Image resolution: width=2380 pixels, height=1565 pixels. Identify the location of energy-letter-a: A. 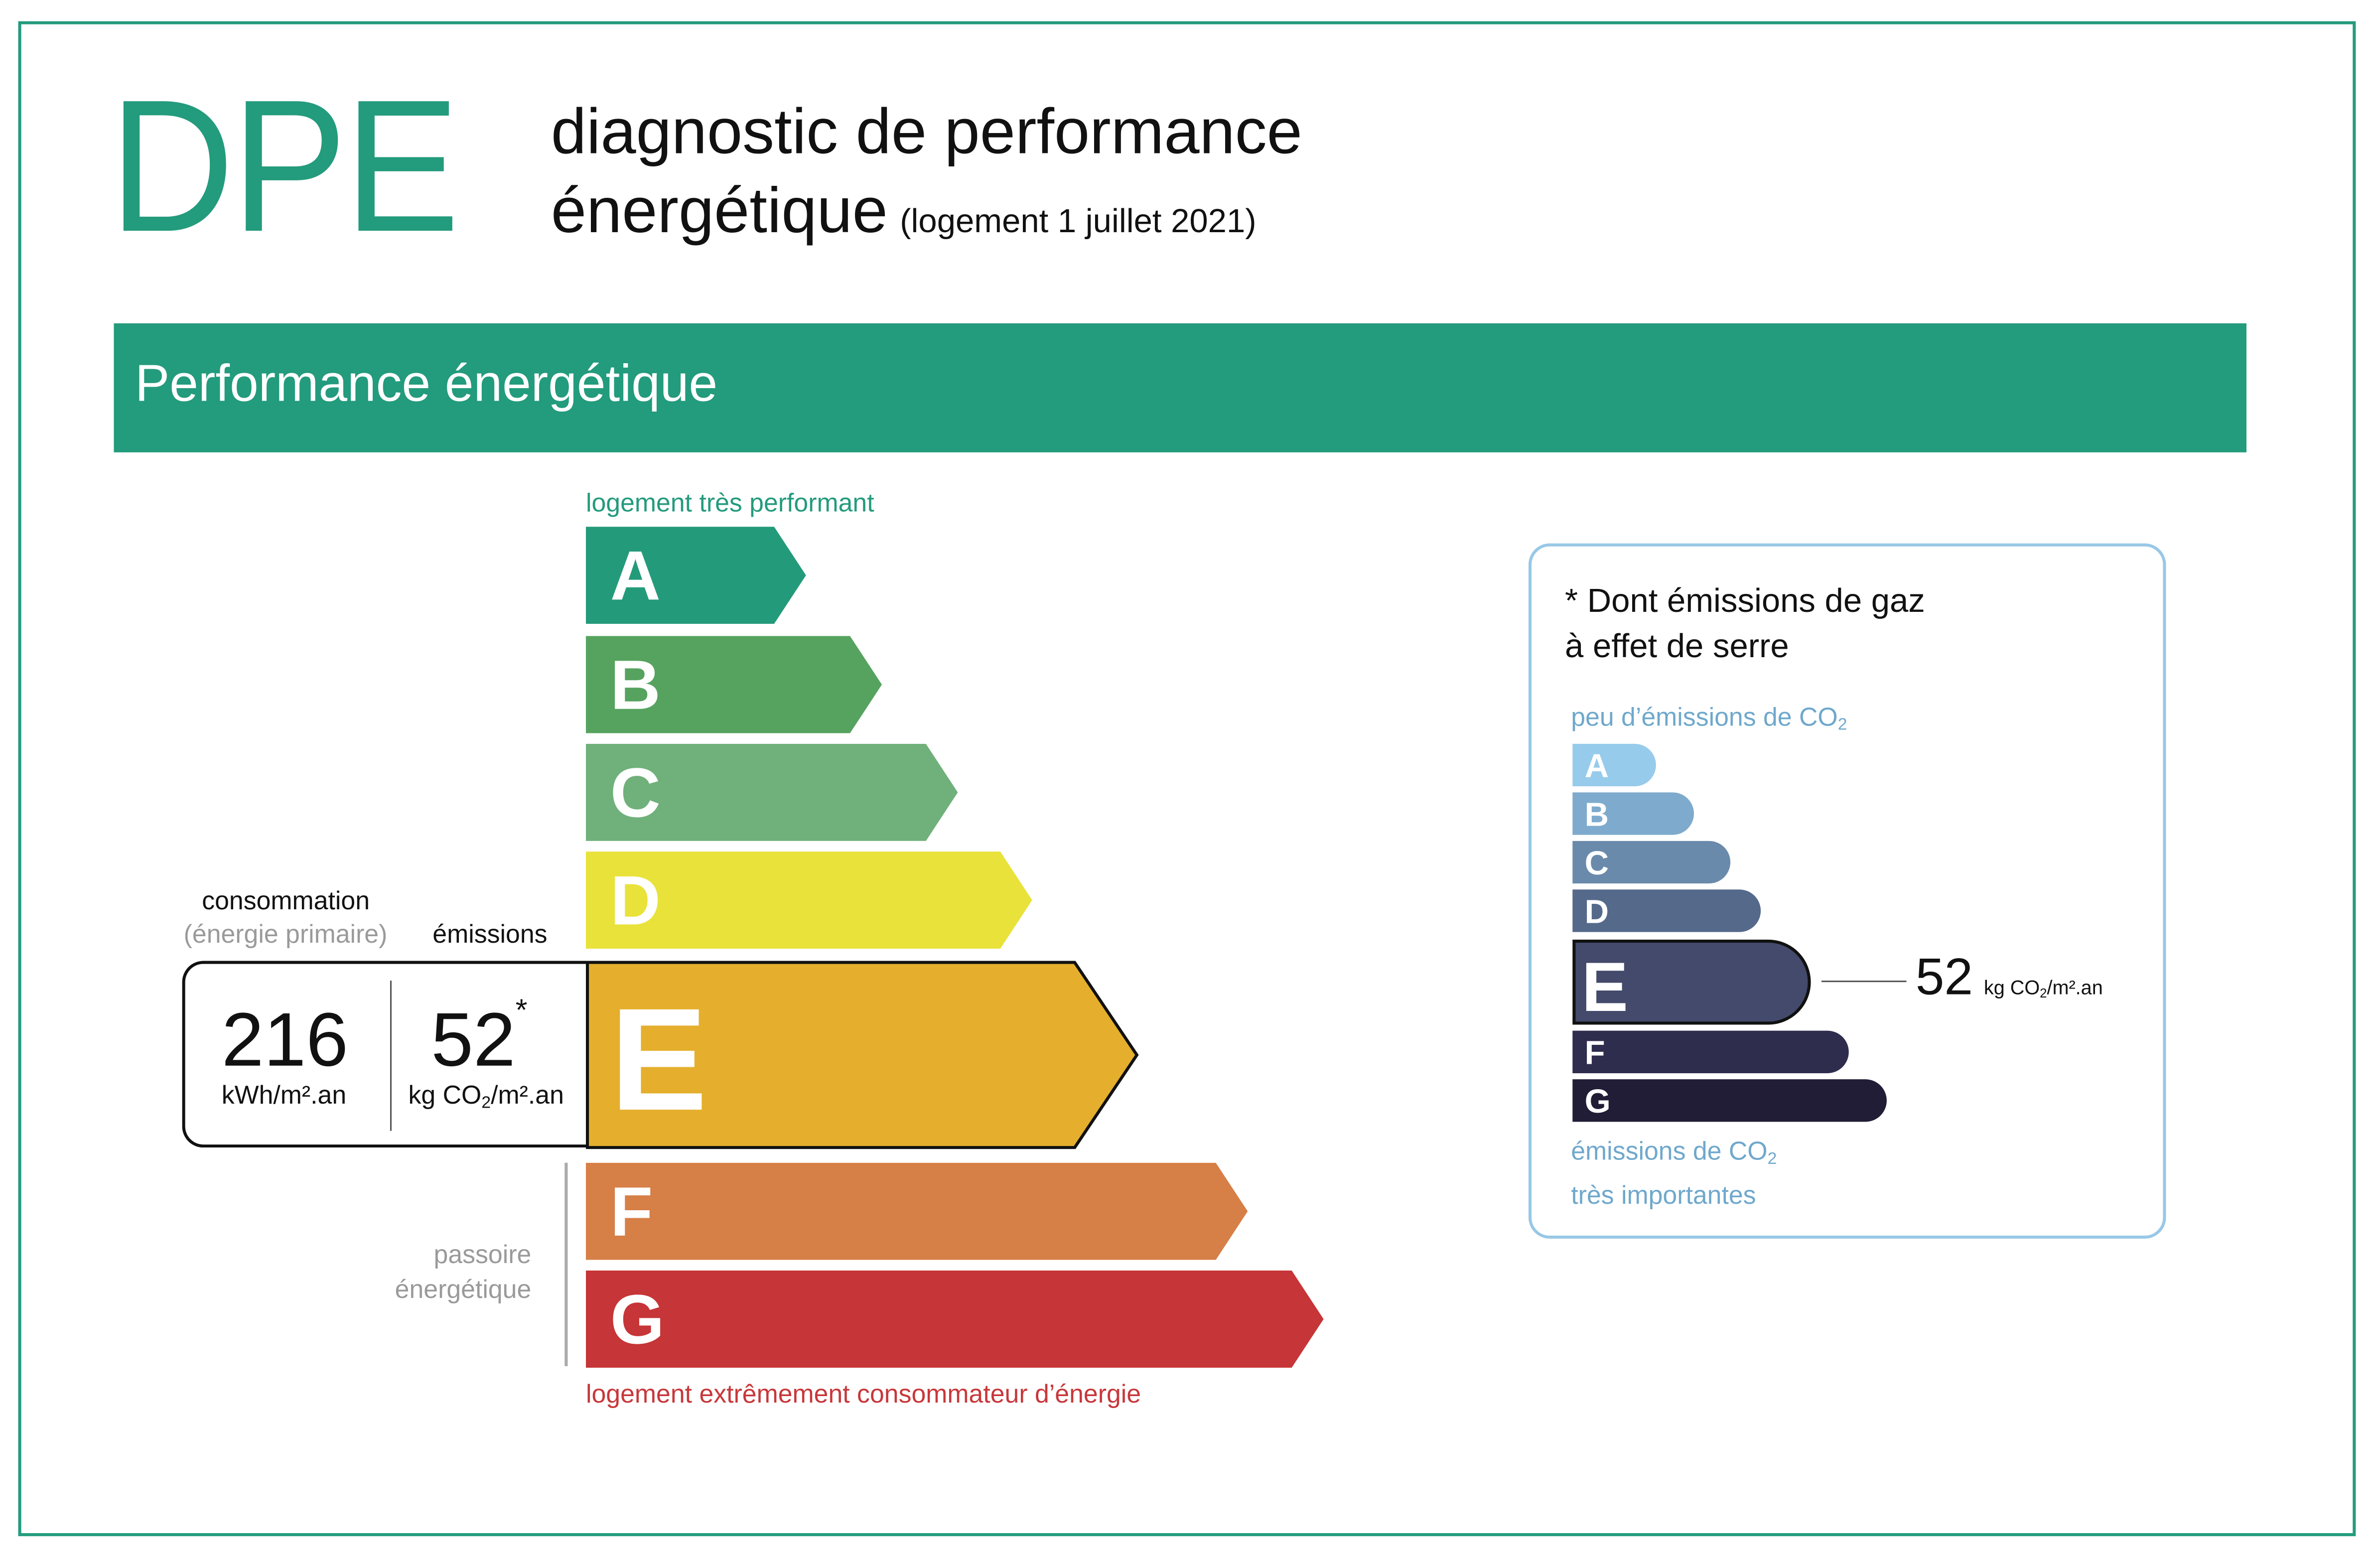
(635, 575).